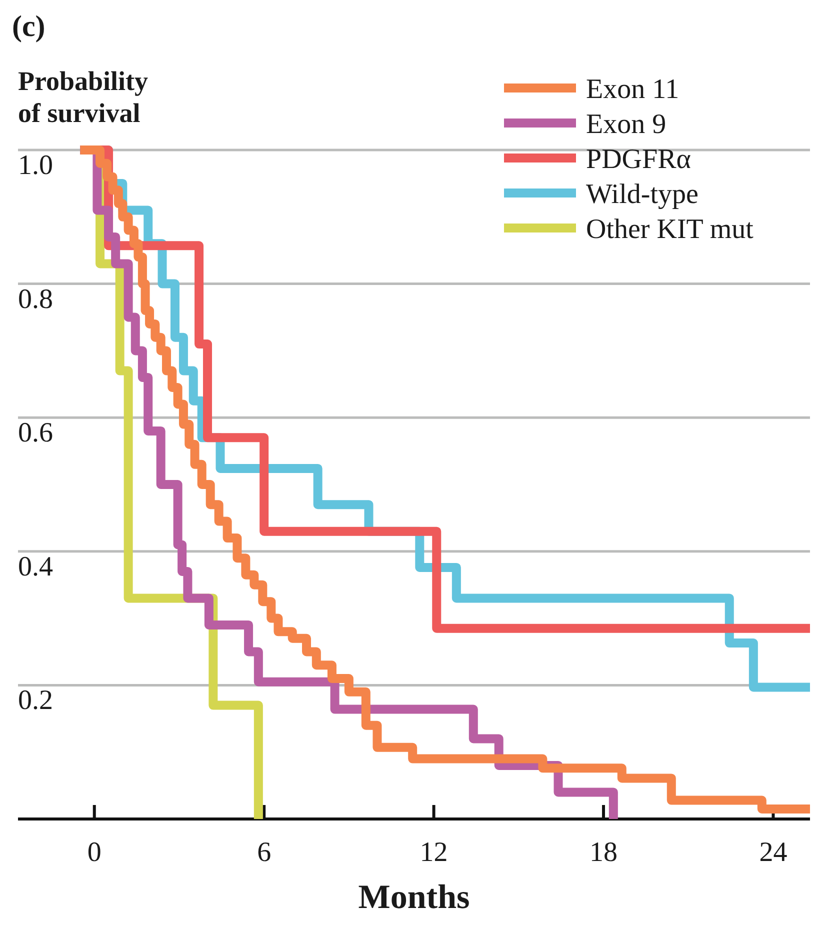  Describe the element at coordinates (29, 26) in the screenshot. I see `chart-title: (c)` at that location.